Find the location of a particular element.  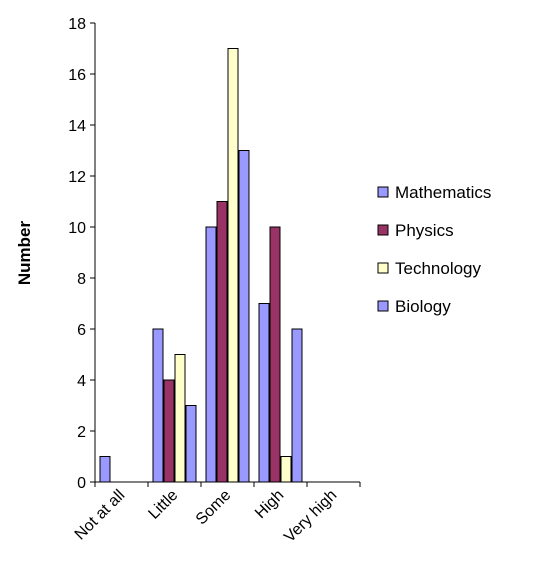

bar-mathematics-little is located at coordinates (158, 405).